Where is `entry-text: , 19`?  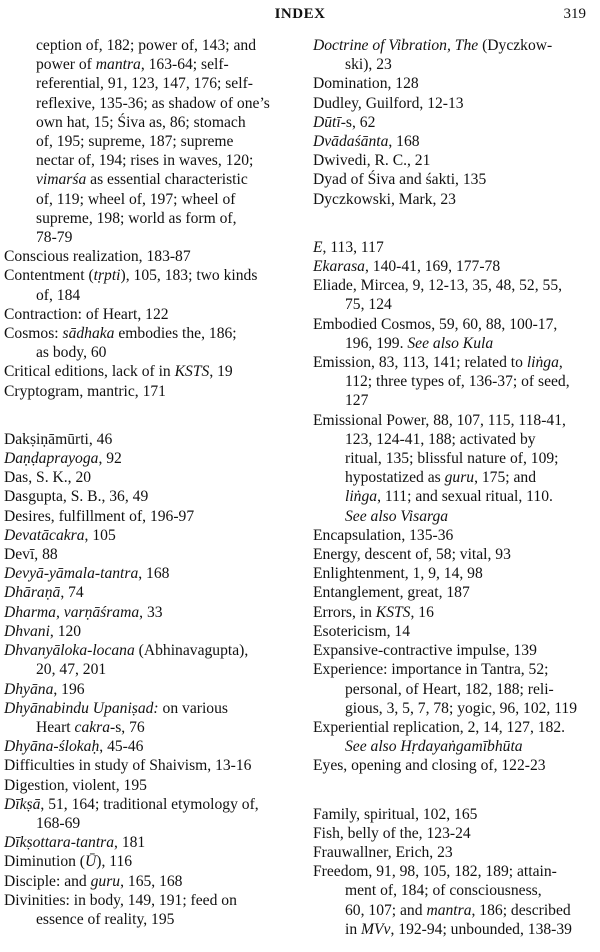 entry-text: , 19 is located at coordinates (221, 372).